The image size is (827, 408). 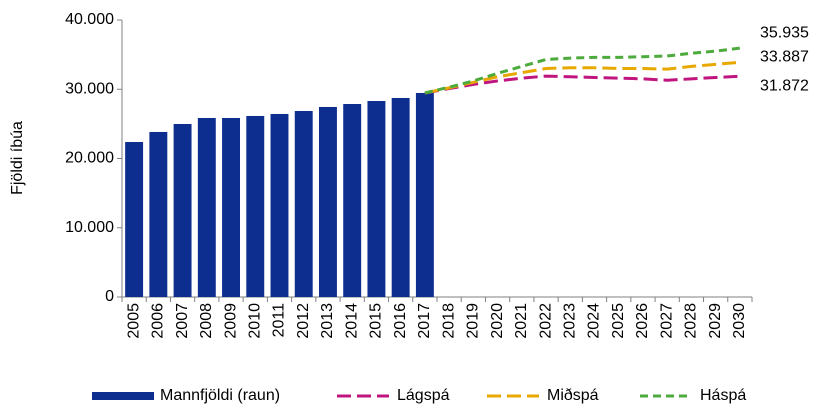 What do you see at coordinates (618, 321) in the screenshot?
I see `x-tick-label: 2025` at bounding box center [618, 321].